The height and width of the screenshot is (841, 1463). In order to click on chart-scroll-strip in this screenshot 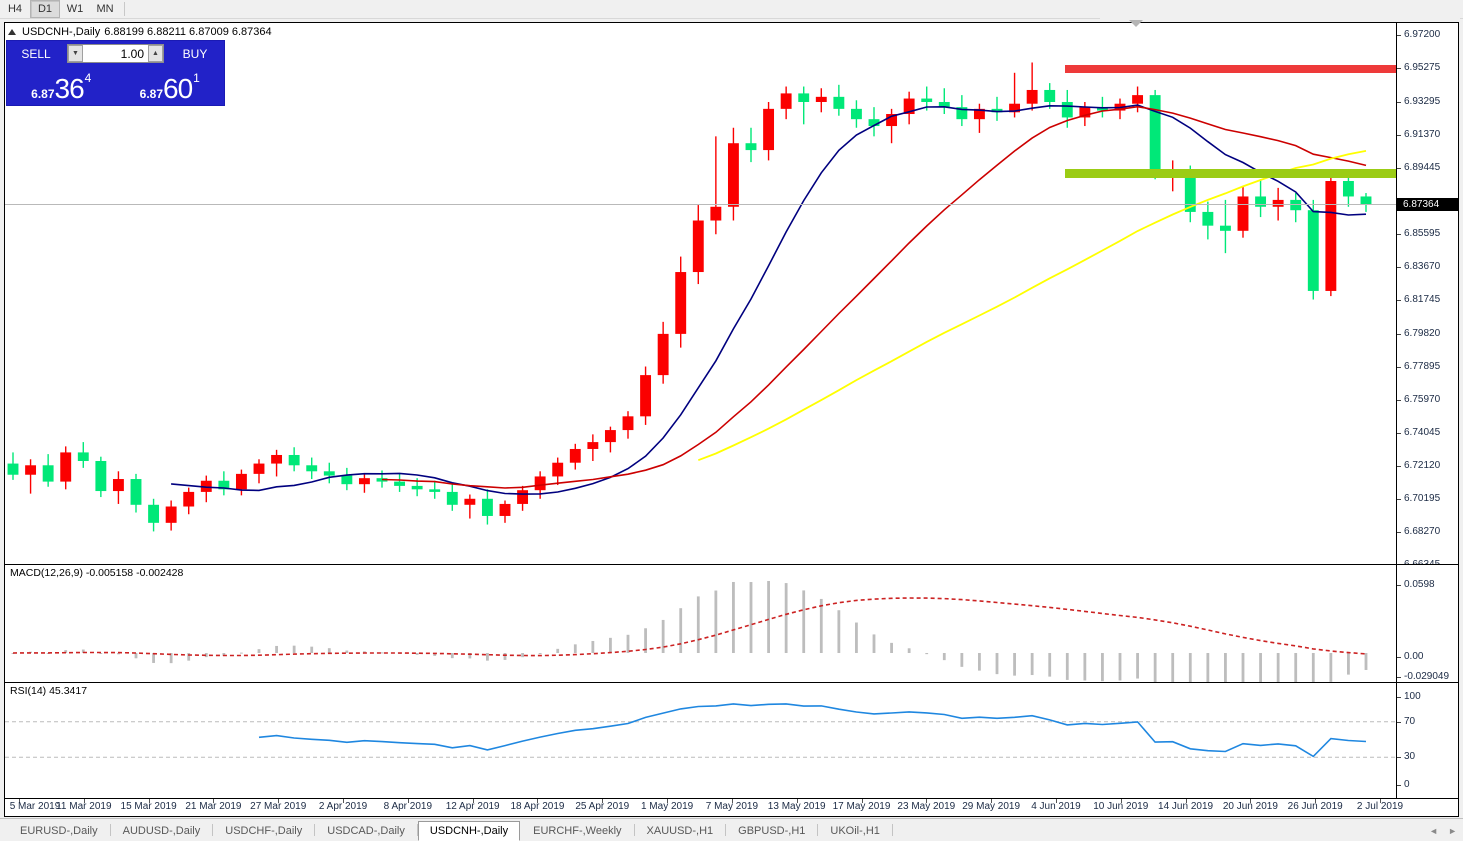, I will do `click(1280, 17)`.